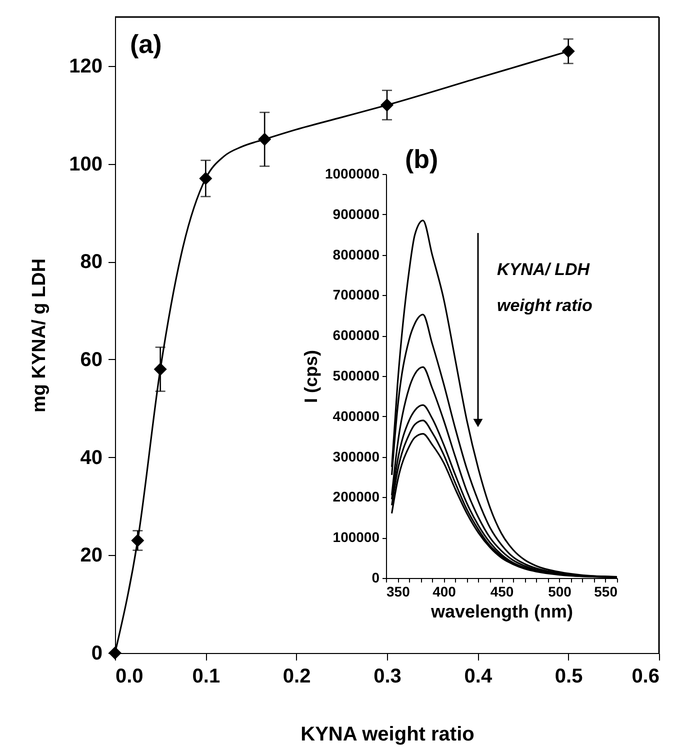 Image resolution: width=681 pixels, height=751 pixels. Describe the element at coordinates (91, 359) in the screenshot. I see `y-tick-label: 60` at that location.